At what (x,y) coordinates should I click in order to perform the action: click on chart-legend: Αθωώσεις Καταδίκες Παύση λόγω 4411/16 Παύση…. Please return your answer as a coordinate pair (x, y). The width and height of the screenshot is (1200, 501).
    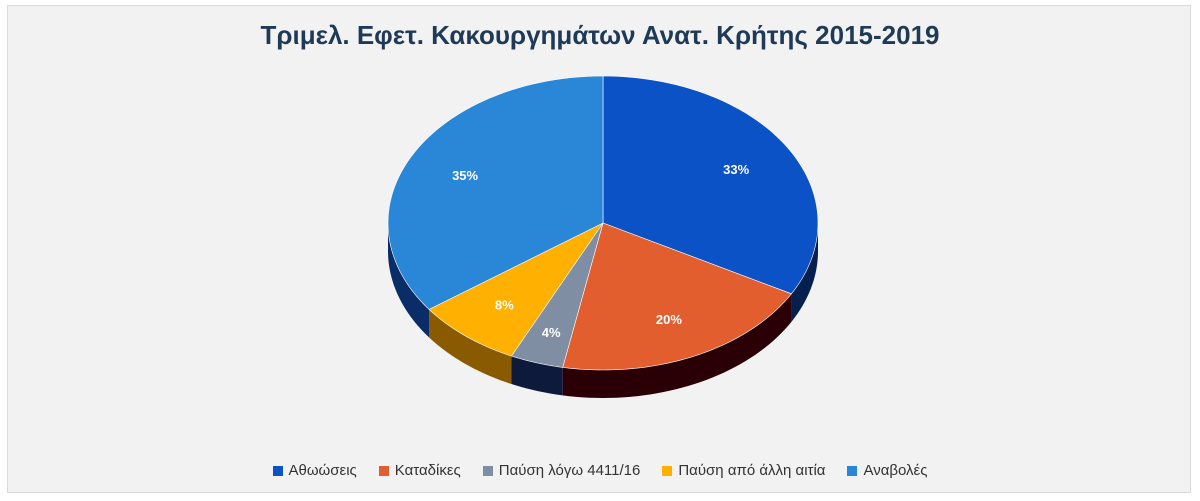
    Looking at the image, I should click on (600, 470).